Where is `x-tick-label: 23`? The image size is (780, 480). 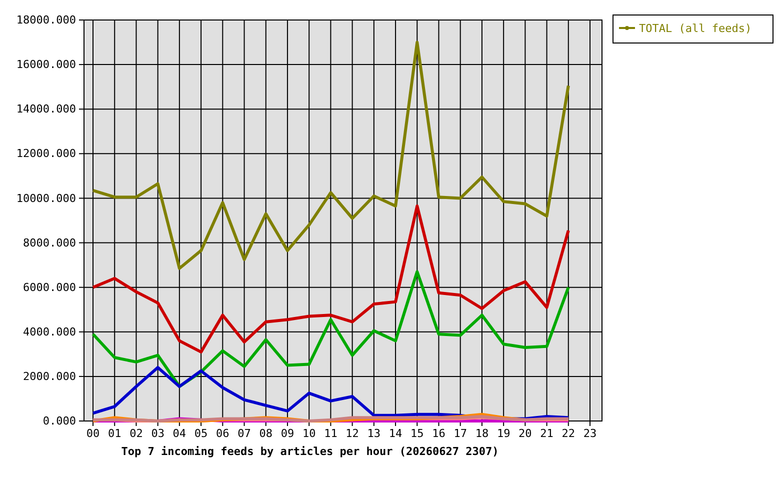 x-tick-label: 23 is located at coordinates (590, 433).